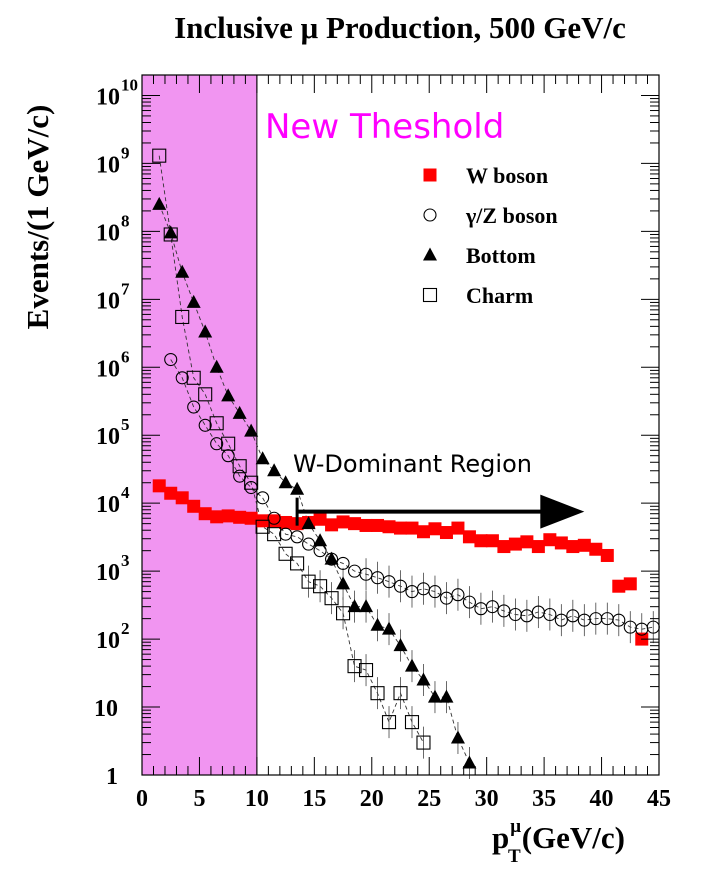 This screenshot has height=870, width=706. Describe the element at coordinates (558, 841) in the screenshot. I see `x-axis-label: pμ T(GeV/c)` at that location.